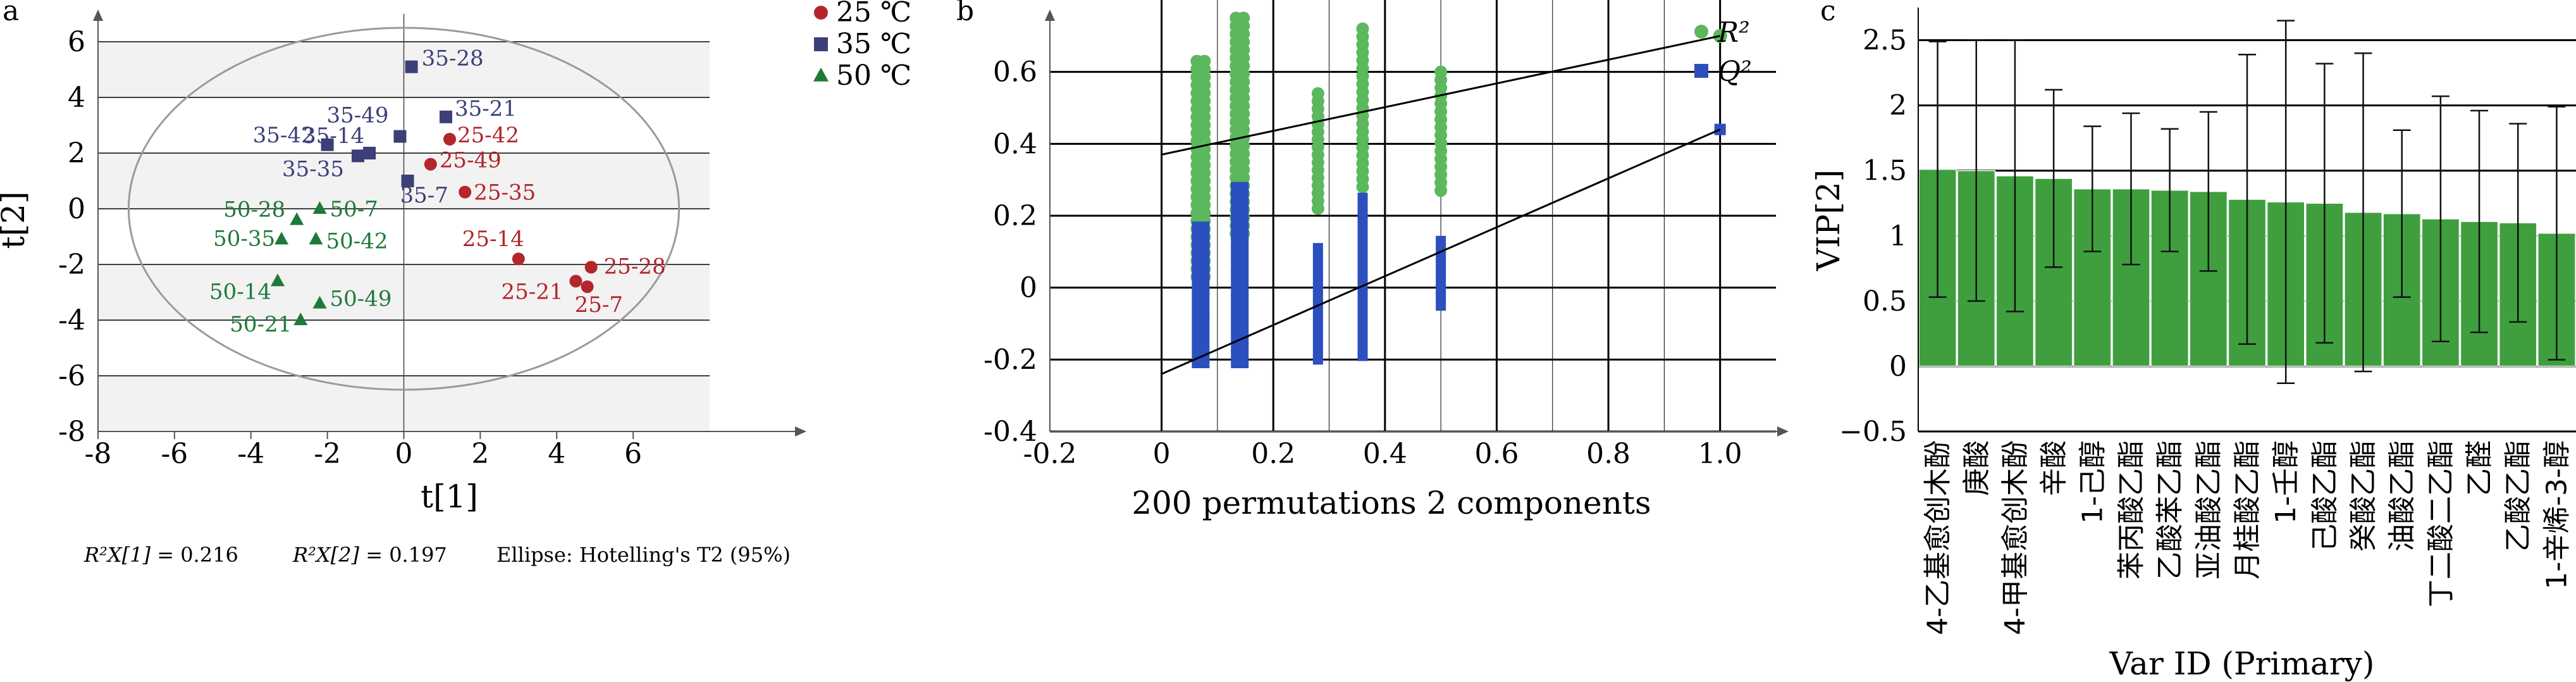 This screenshot has height=682, width=2576. Describe the element at coordinates (1898, 106) in the screenshot. I see `panel-c-y-tick-label: 2` at that location.